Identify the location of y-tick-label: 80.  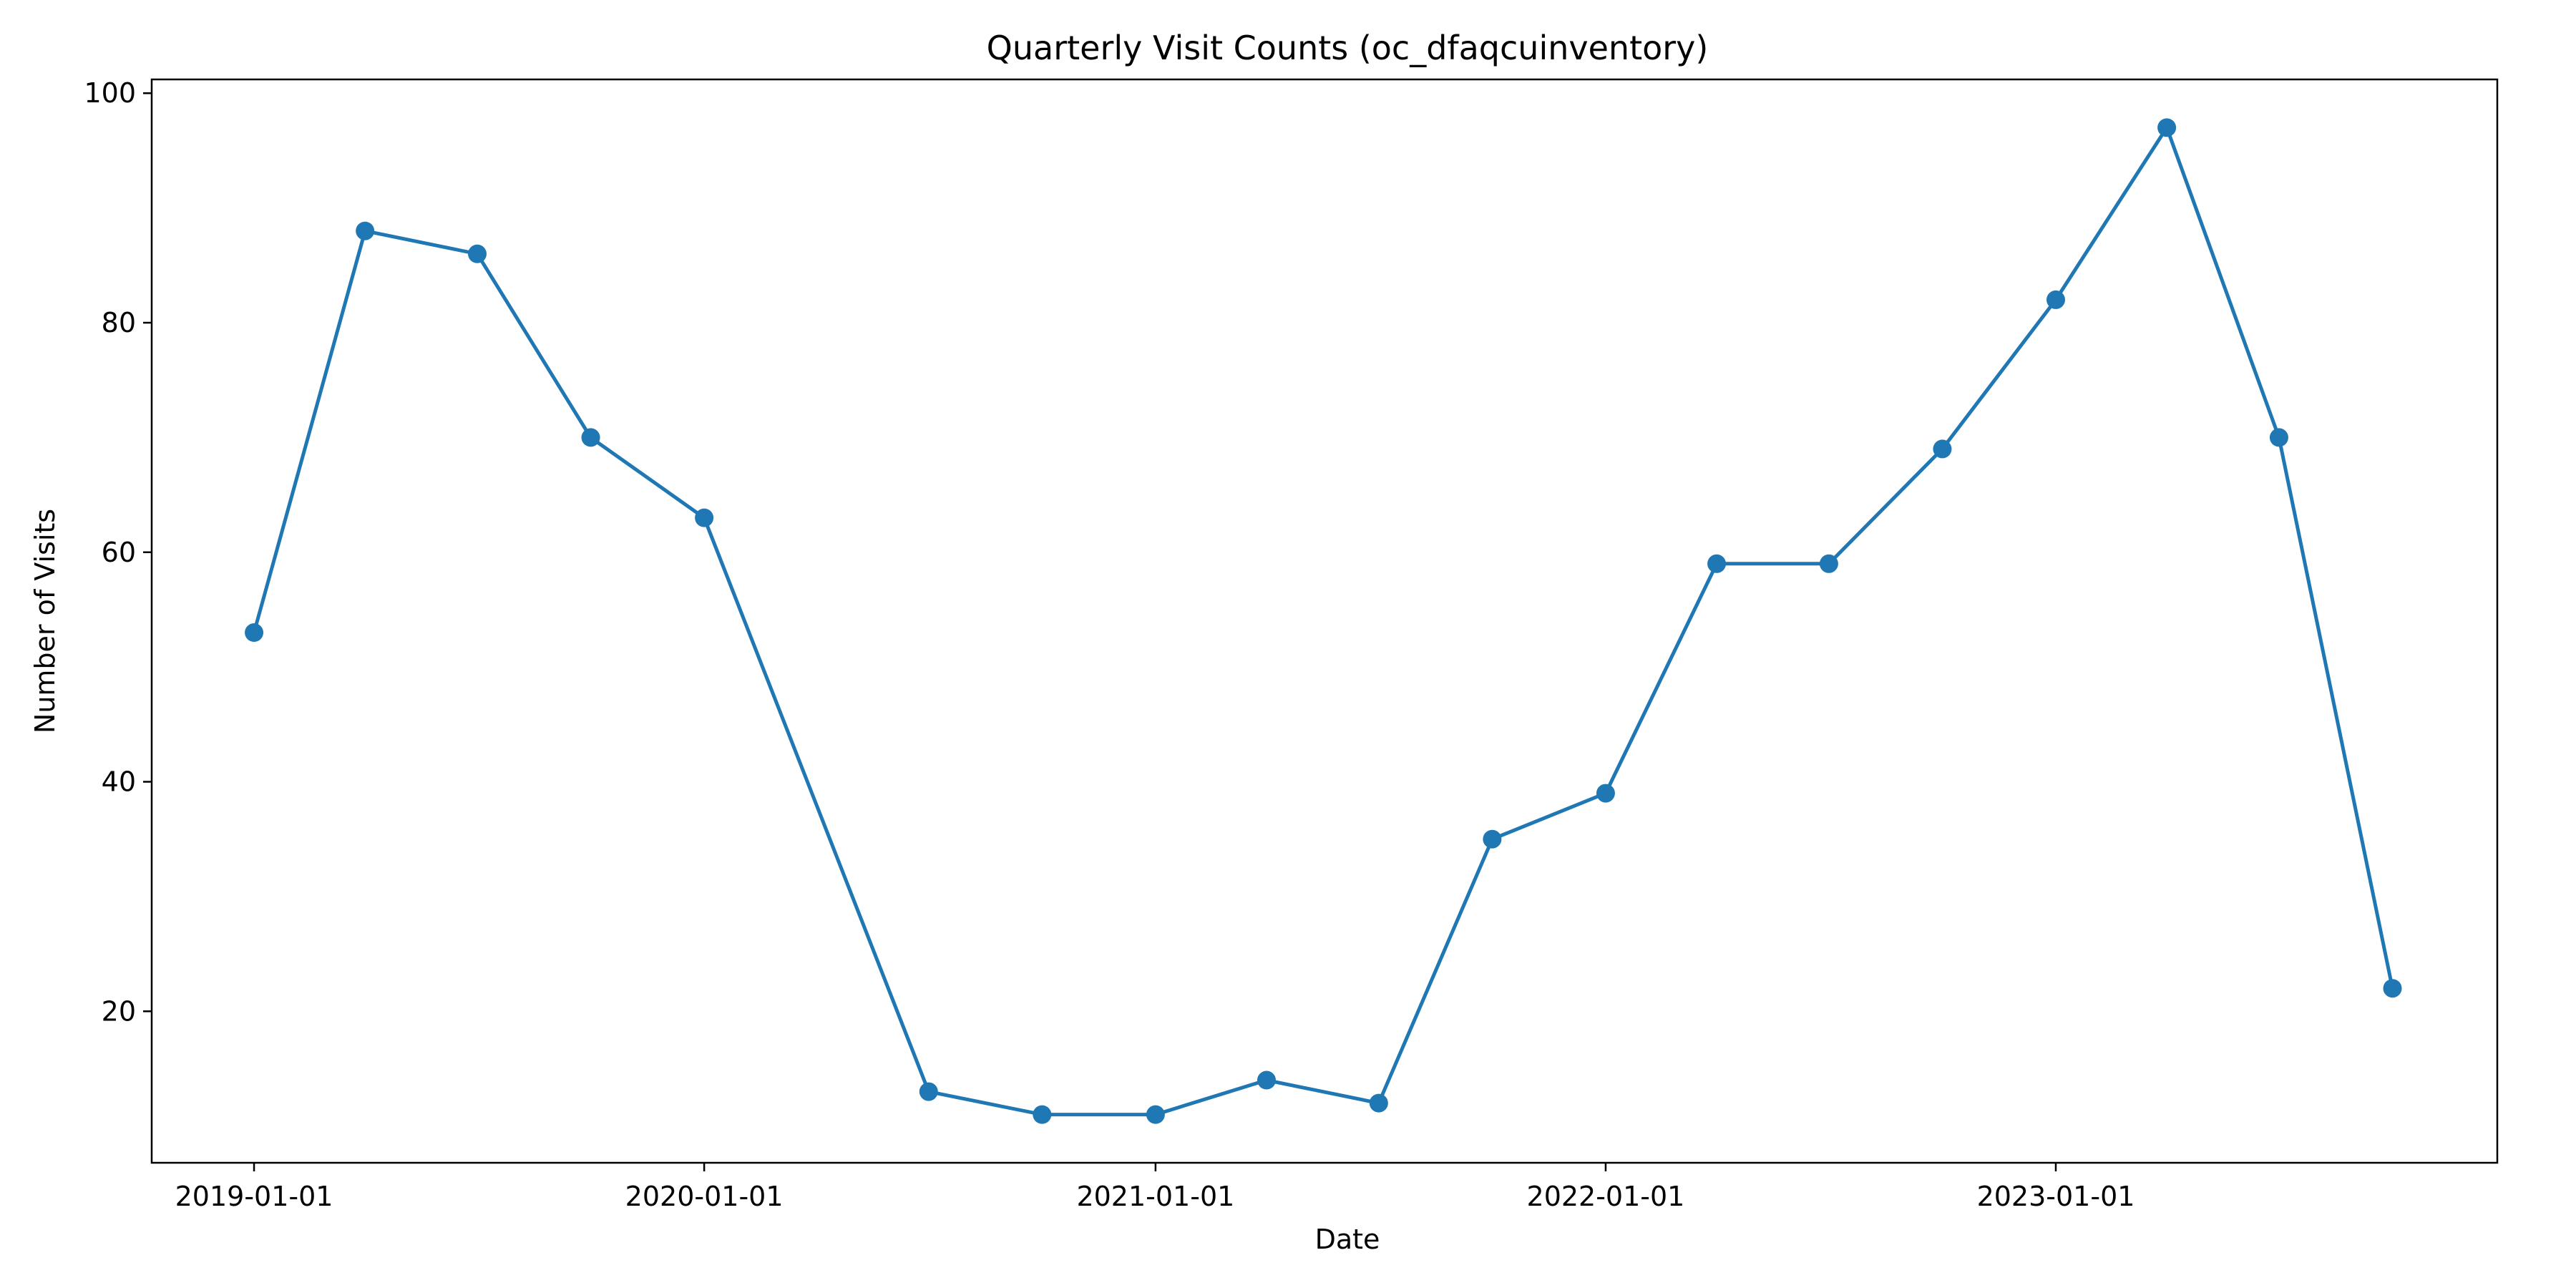
(119, 322).